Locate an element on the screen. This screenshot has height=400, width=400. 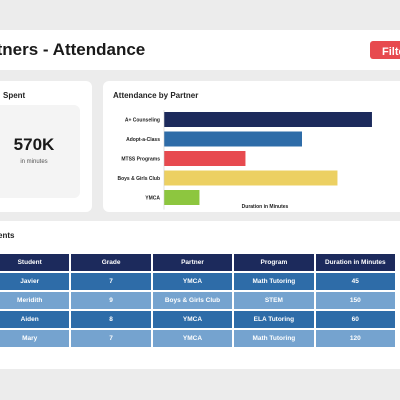
table-row: Aiden 8 YMCA ELA Tutoring 60 is located at coordinates (197, 319).